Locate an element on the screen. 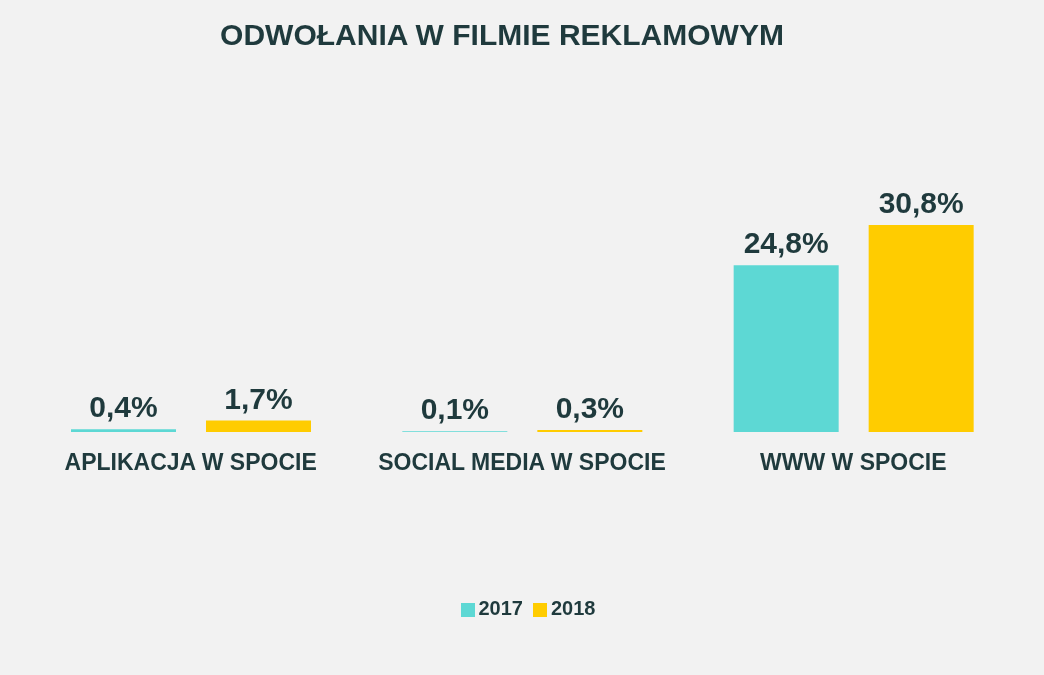  data-label: 24,8% is located at coordinates (786, 243).